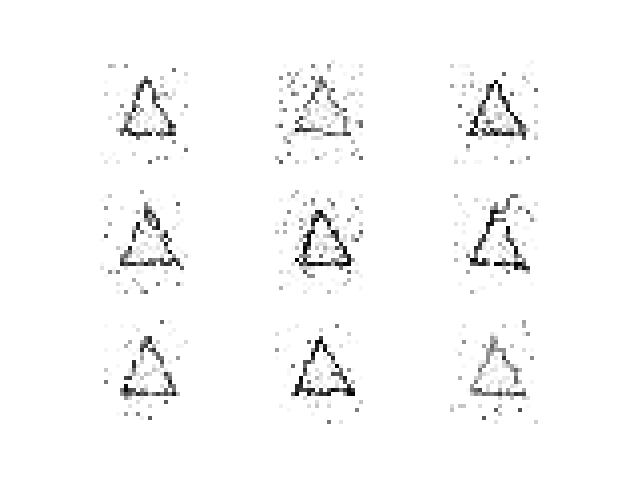 The image size is (640, 480). I want to click on triangle-icon, so click(144, 242).